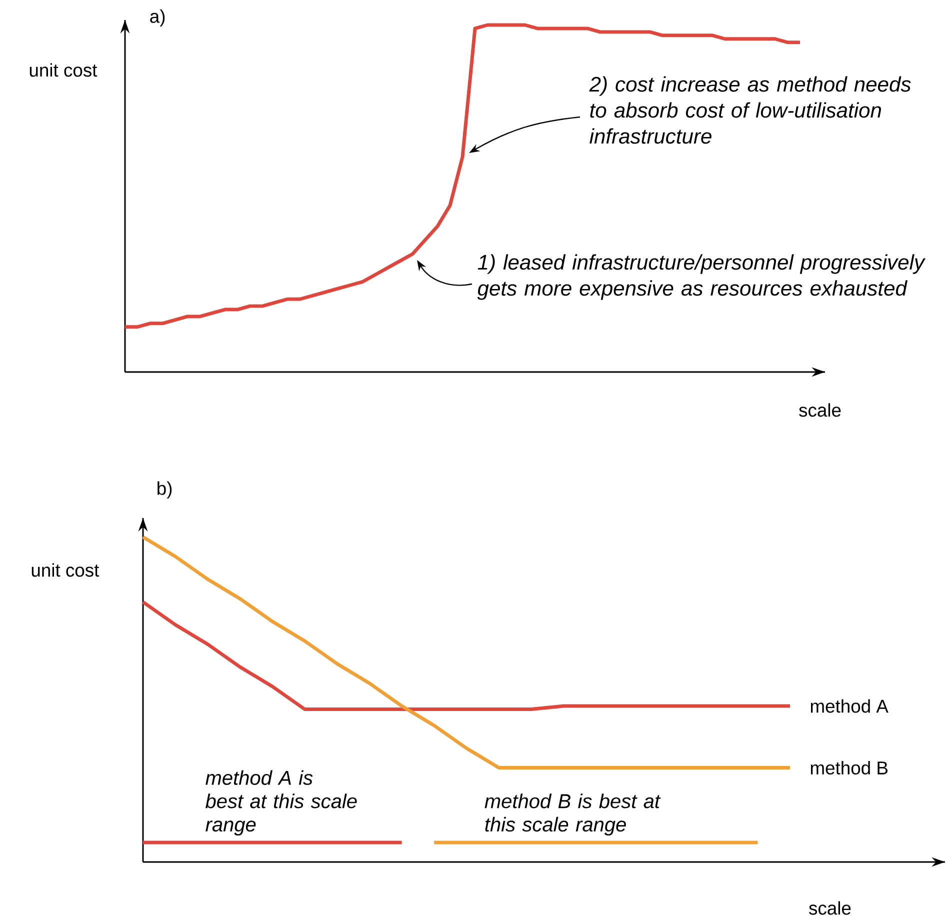 This screenshot has width=951, height=922. What do you see at coordinates (701, 277) in the screenshot?
I see `annotation: 1) leased infrastructure/personnel progressively gets more expensive as resources exhausted` at bounding box center [701, 277].